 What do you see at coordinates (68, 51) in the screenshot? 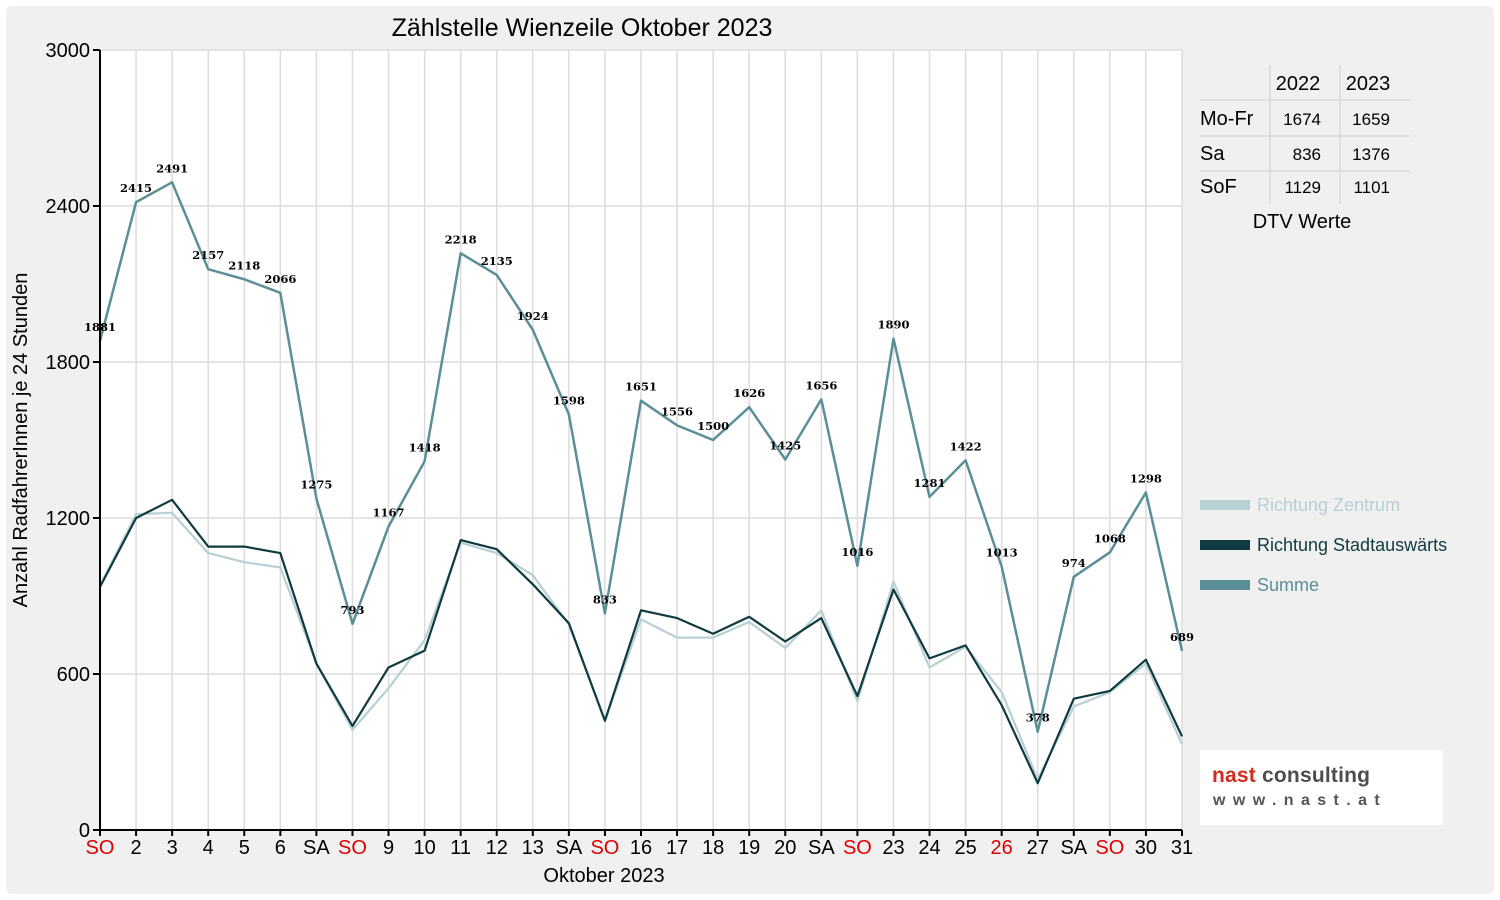
I see `y-tick-label: 3000` at bounding box center [68, 51].